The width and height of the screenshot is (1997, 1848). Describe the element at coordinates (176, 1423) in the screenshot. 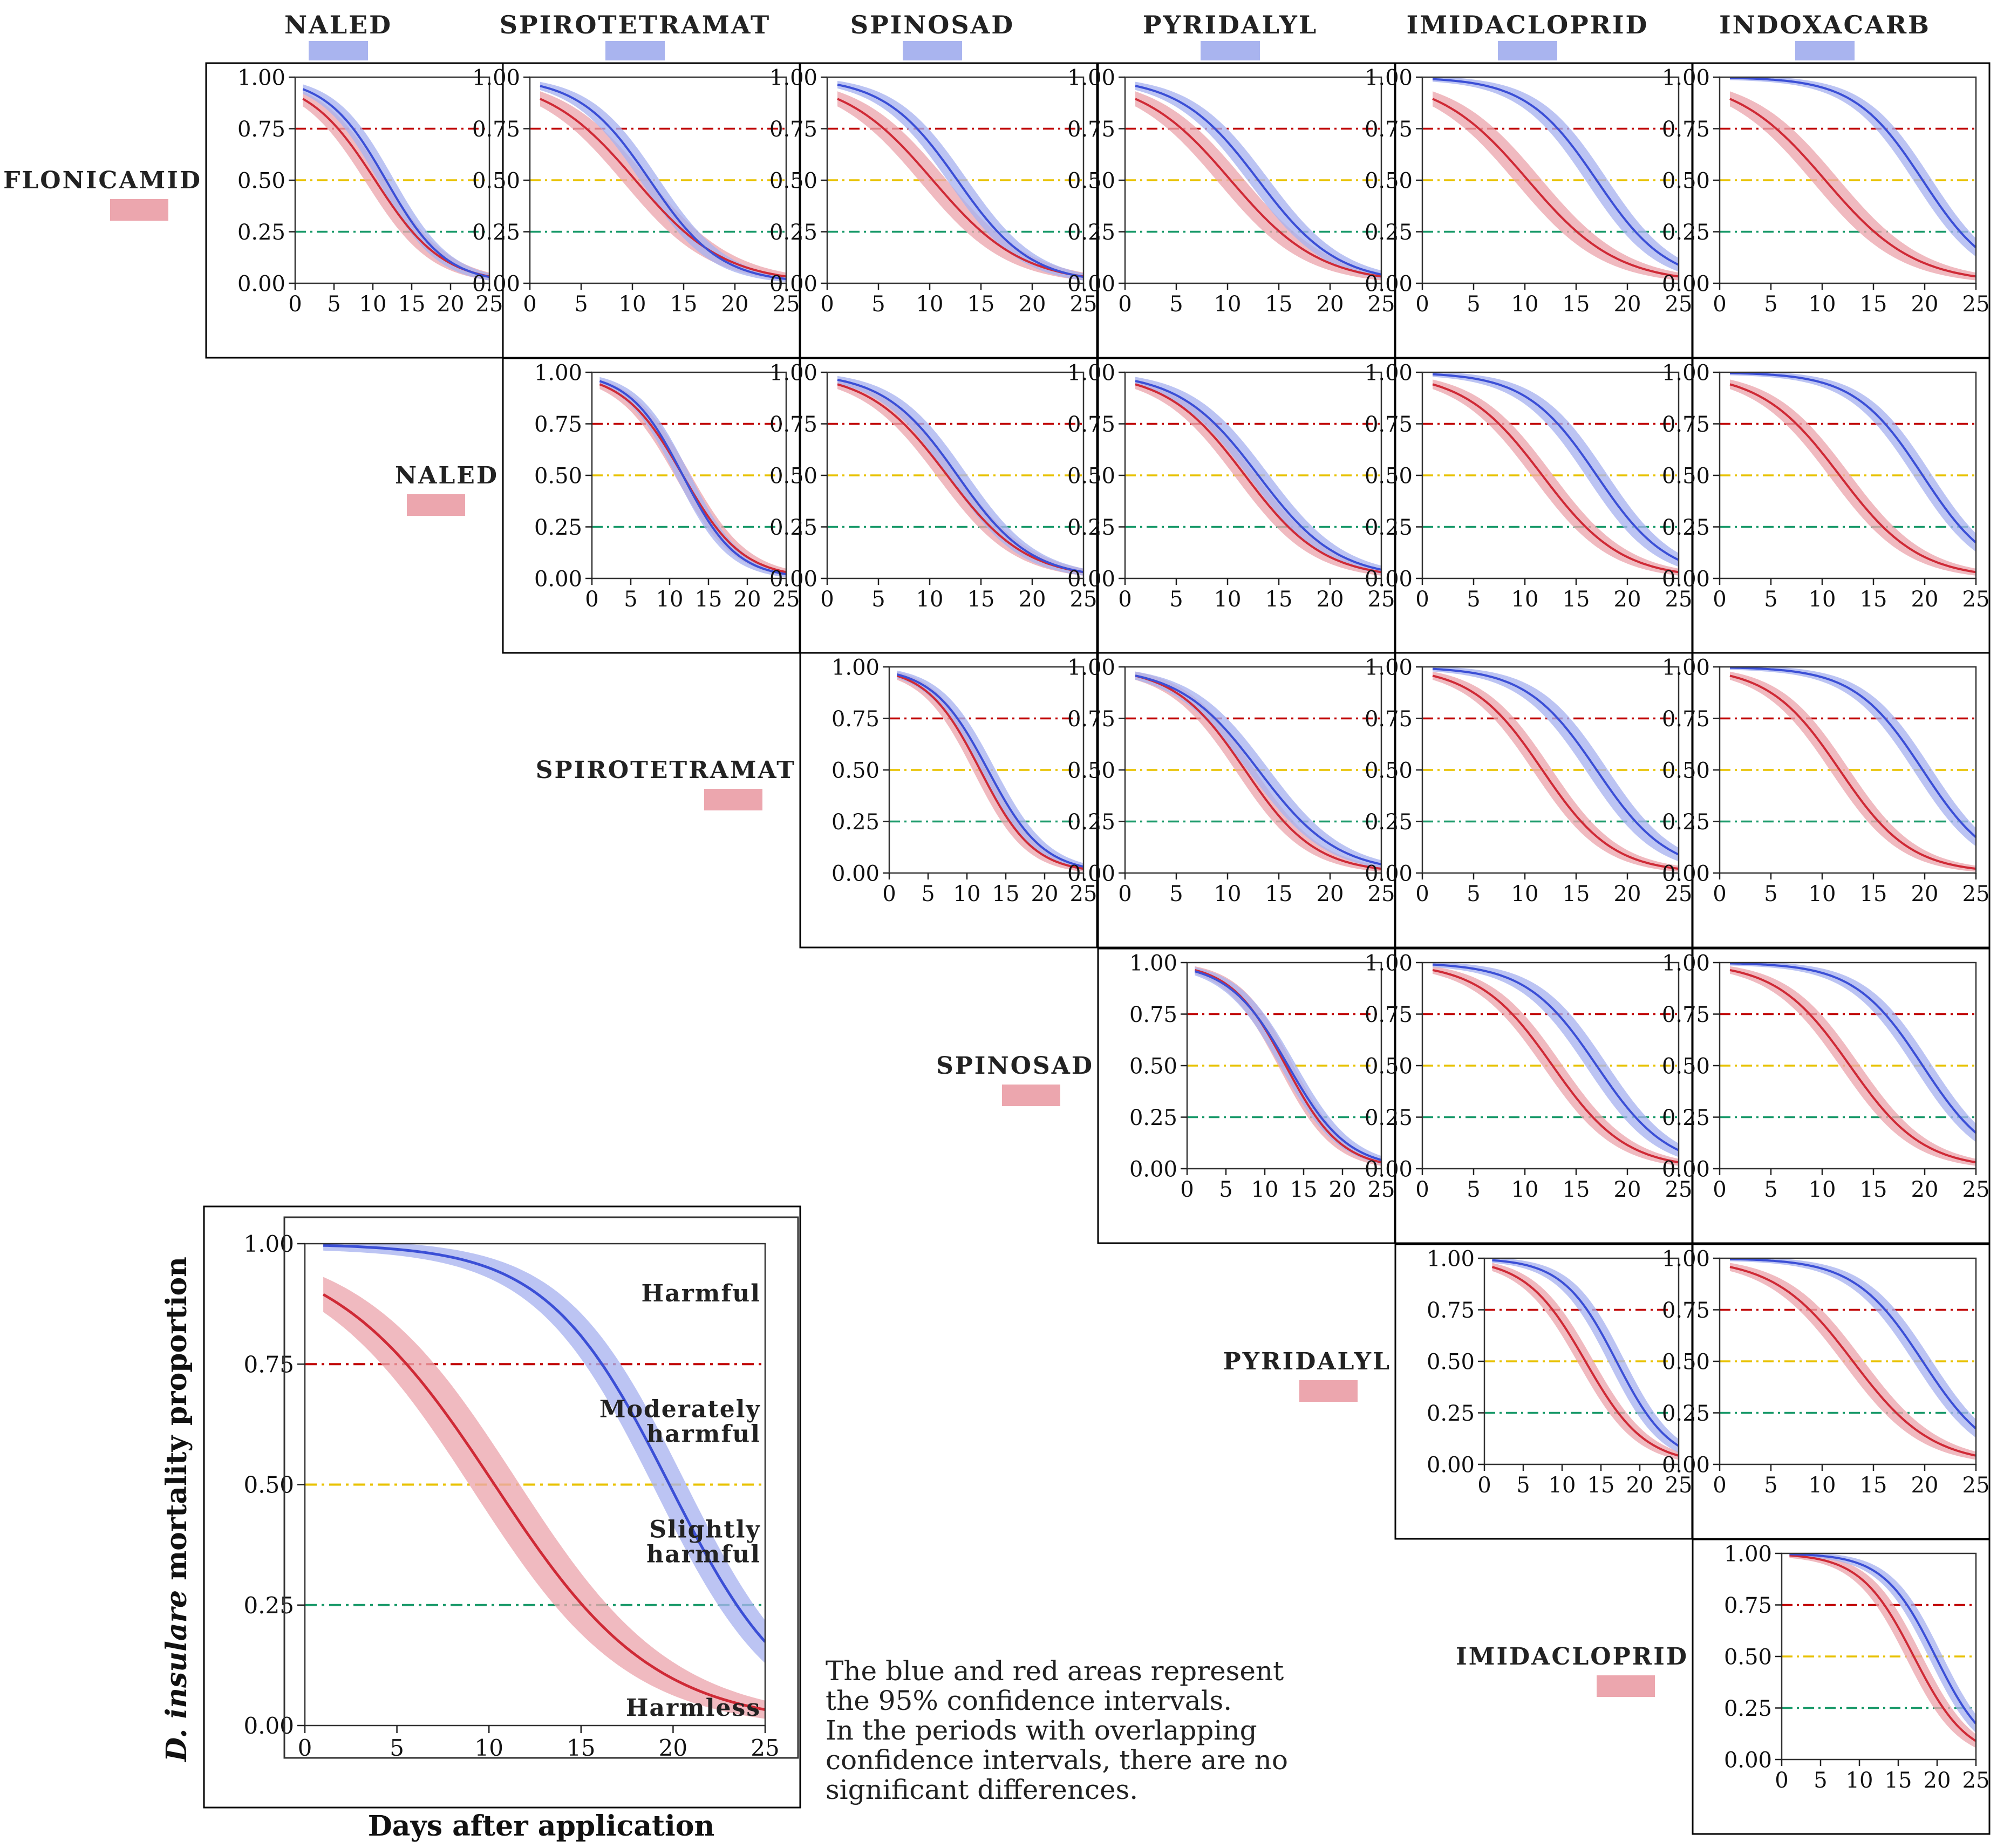

I see `y-axis-title-measure: mortality proportion` at that location.